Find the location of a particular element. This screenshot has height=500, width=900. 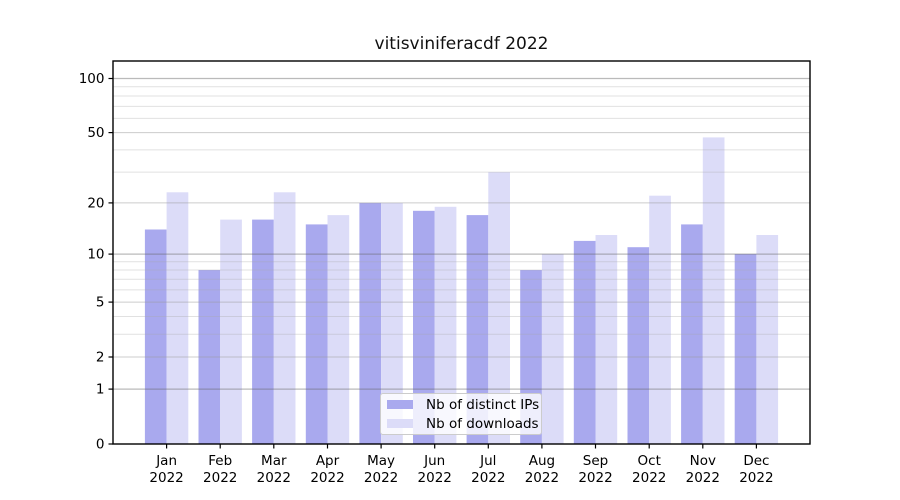

x-tick-label-month: Oct is located at coordinates (649, 461).